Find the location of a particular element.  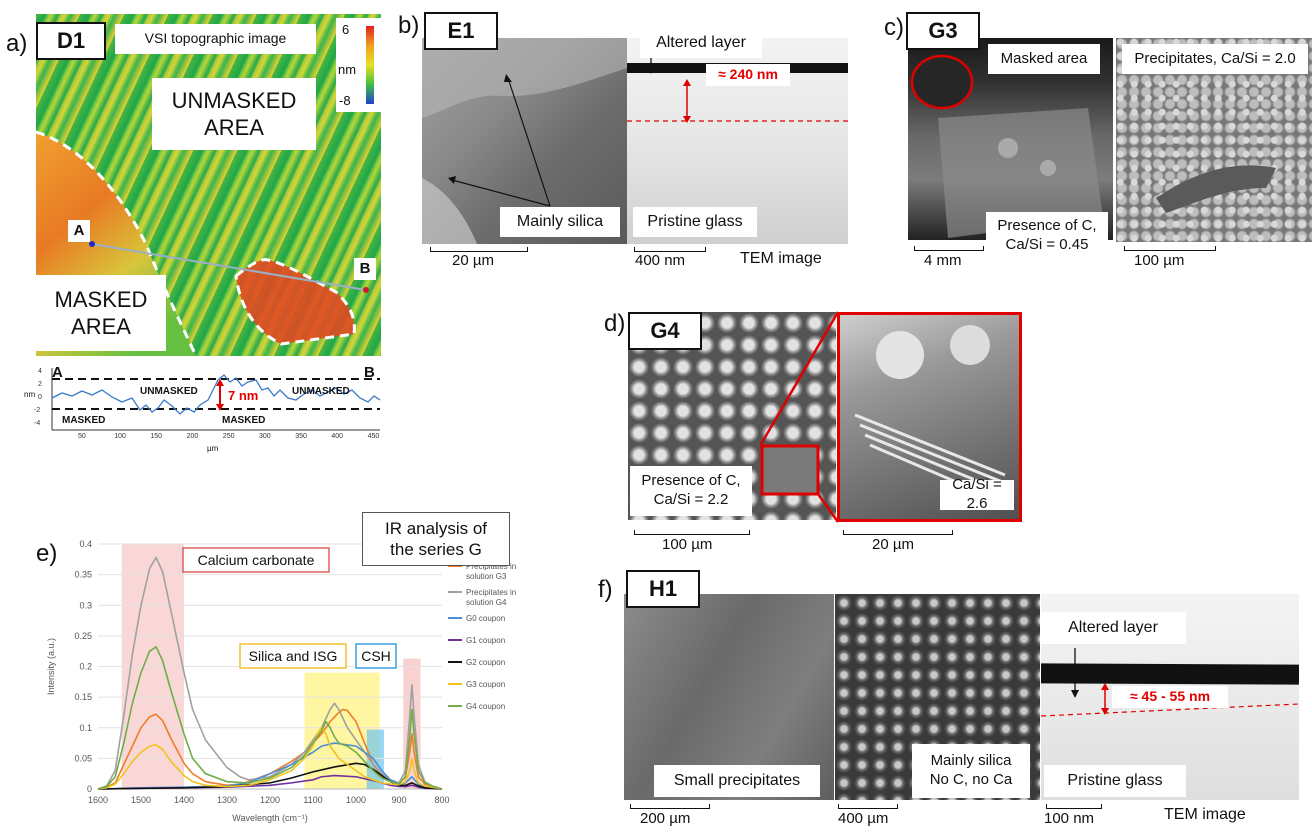

y-tick-label: 0.2 is located at coordinates (85, 667).